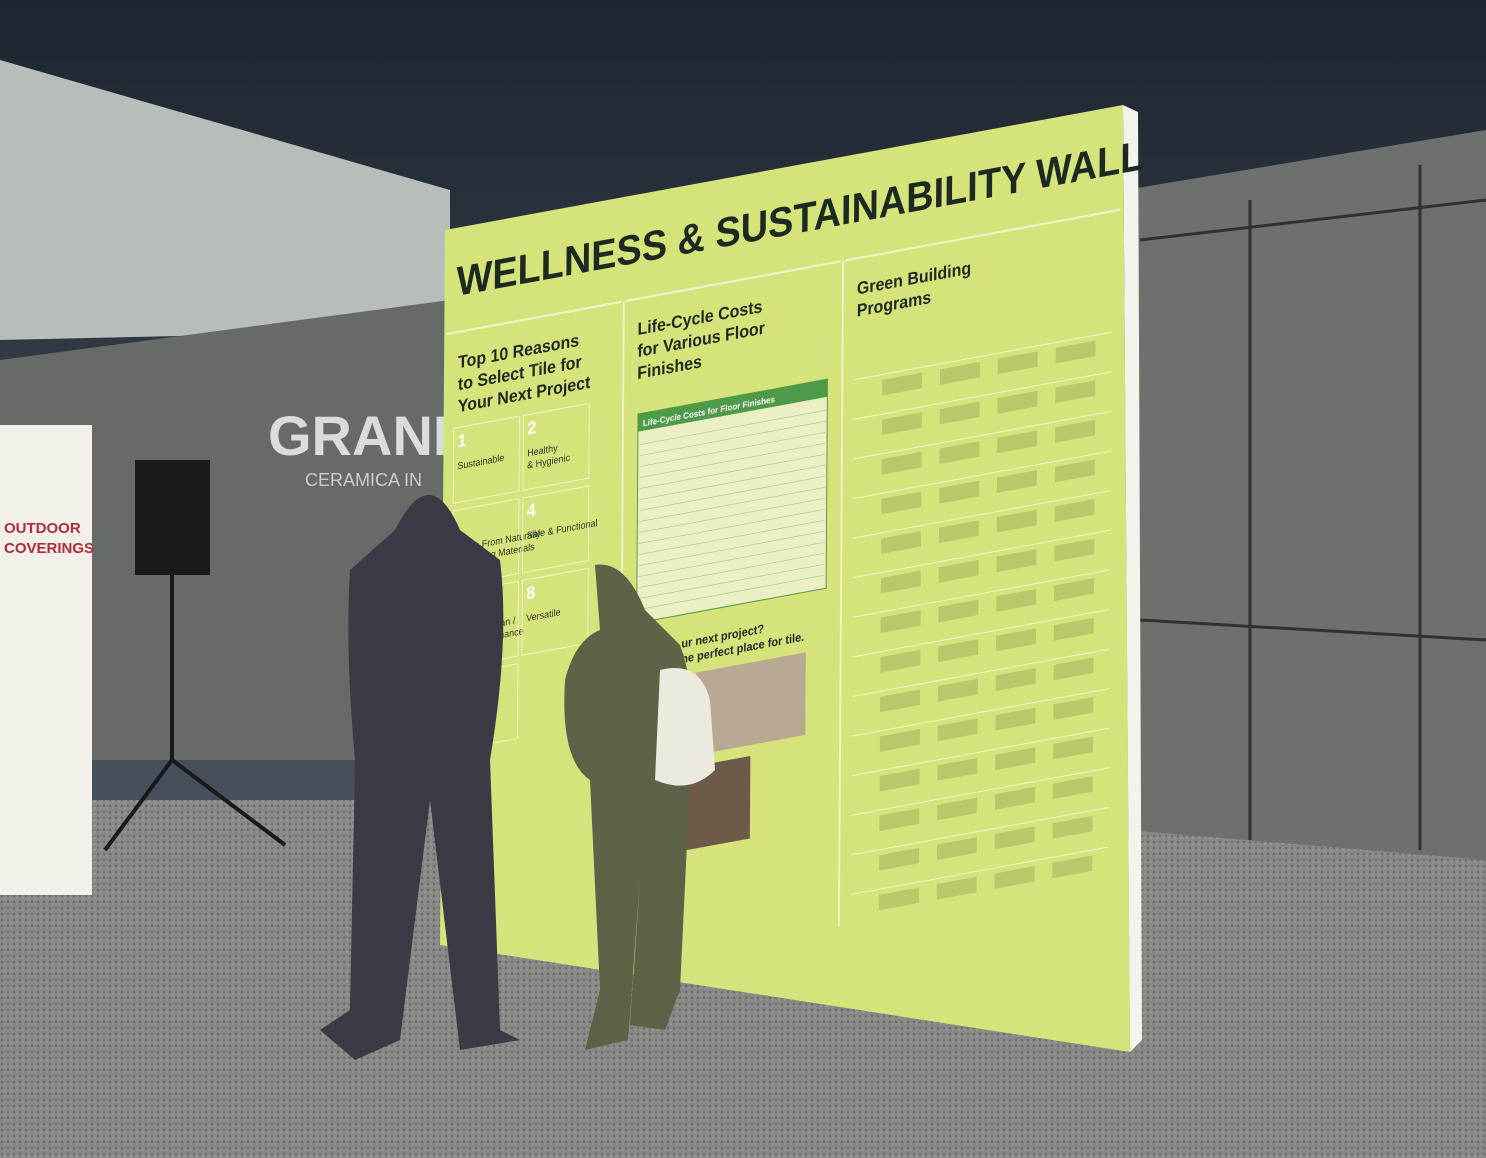 Image resolution: width=1486 pixels, height=1158 pixels. Describe the element at coordinates (1312, 507) in the screenshot. I see `booth-frame` at that location.